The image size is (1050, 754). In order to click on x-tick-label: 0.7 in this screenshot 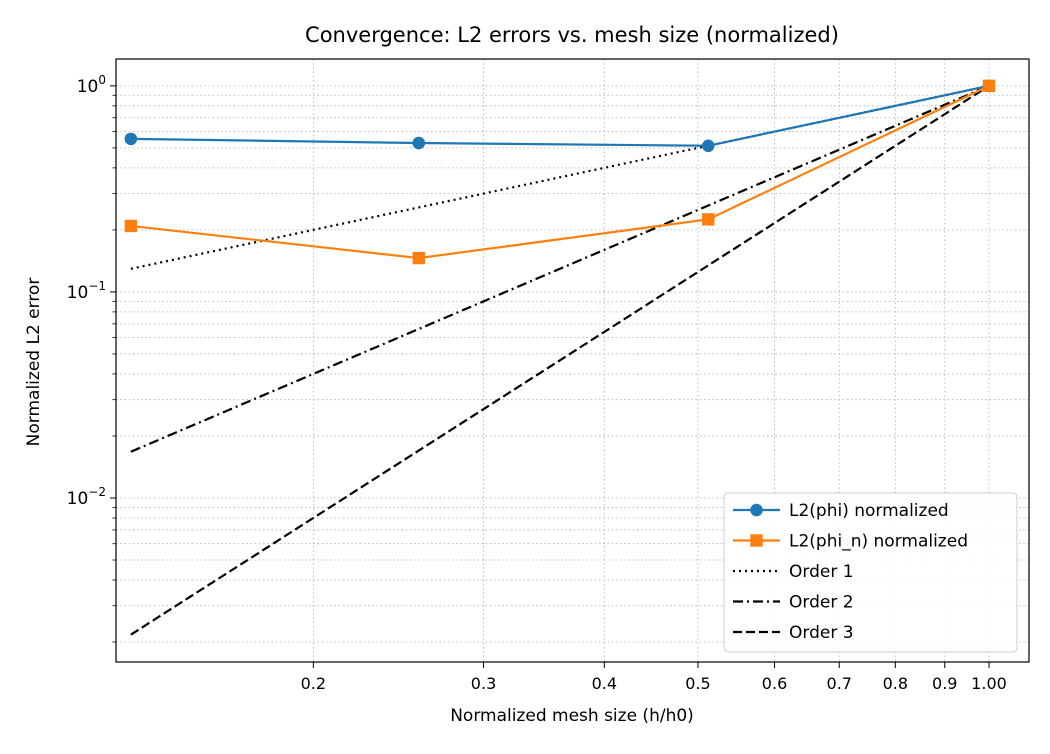, I will do `click(839, 683)`.